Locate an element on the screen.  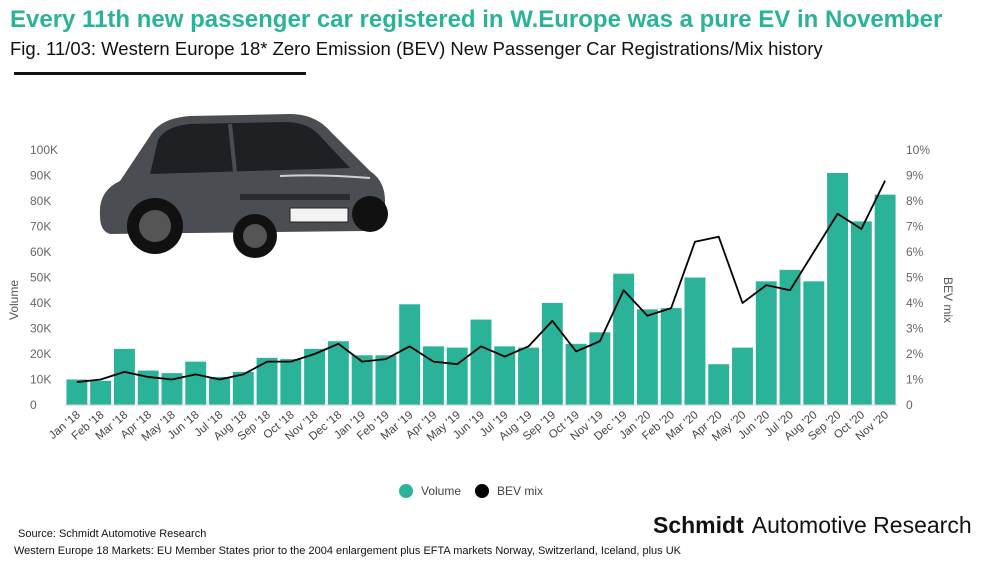
y-left-tick-label: 70K is located at coordinates (40, 227).